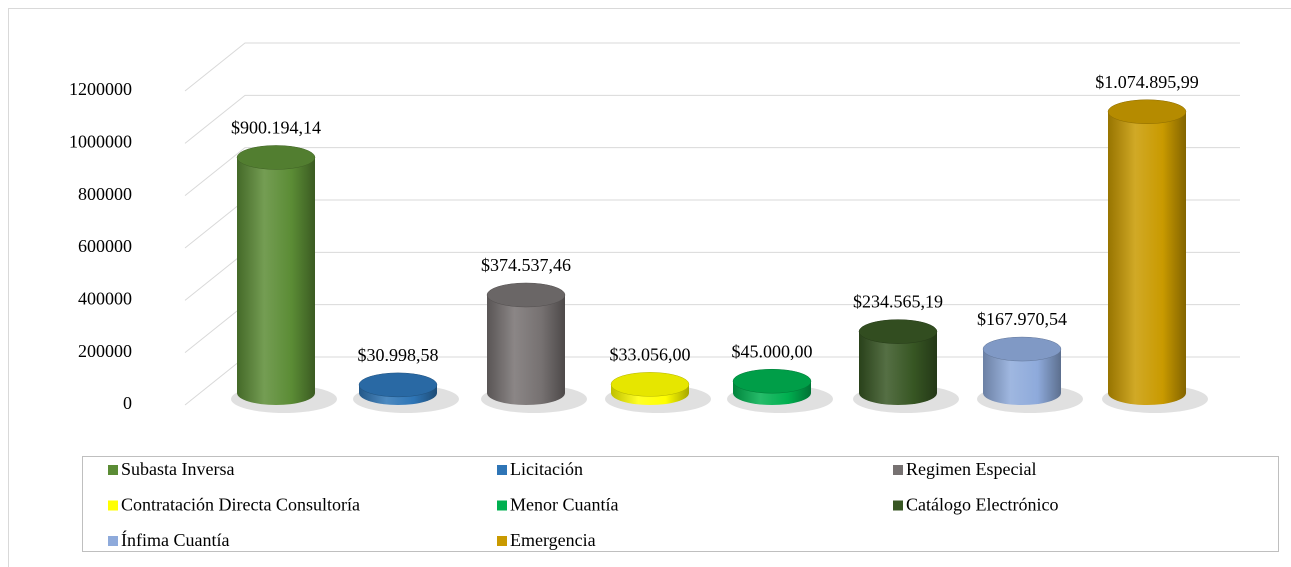 This screenshot has width=1291, height=567. Describe the element at coordinates (1147, 82) in the screenshot. I see `data-label: $1.074.895,99` at that location.